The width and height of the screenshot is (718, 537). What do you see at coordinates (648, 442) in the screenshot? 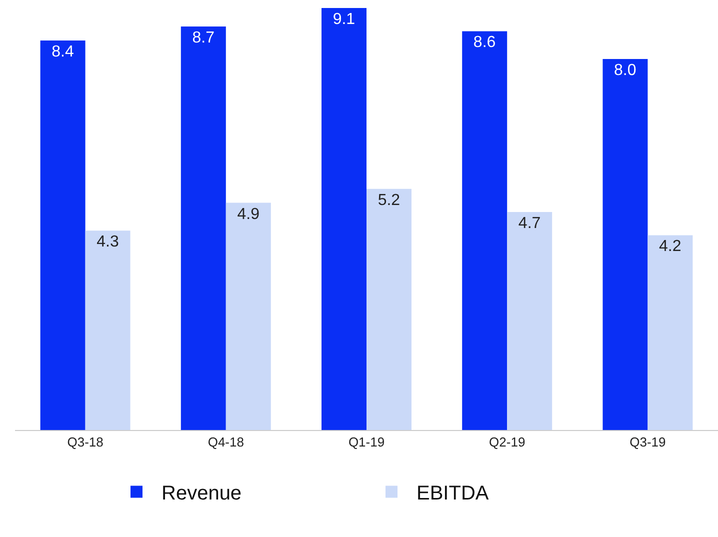
I see `x-tick-label: Q3-19` at bounding box center [648, 442].